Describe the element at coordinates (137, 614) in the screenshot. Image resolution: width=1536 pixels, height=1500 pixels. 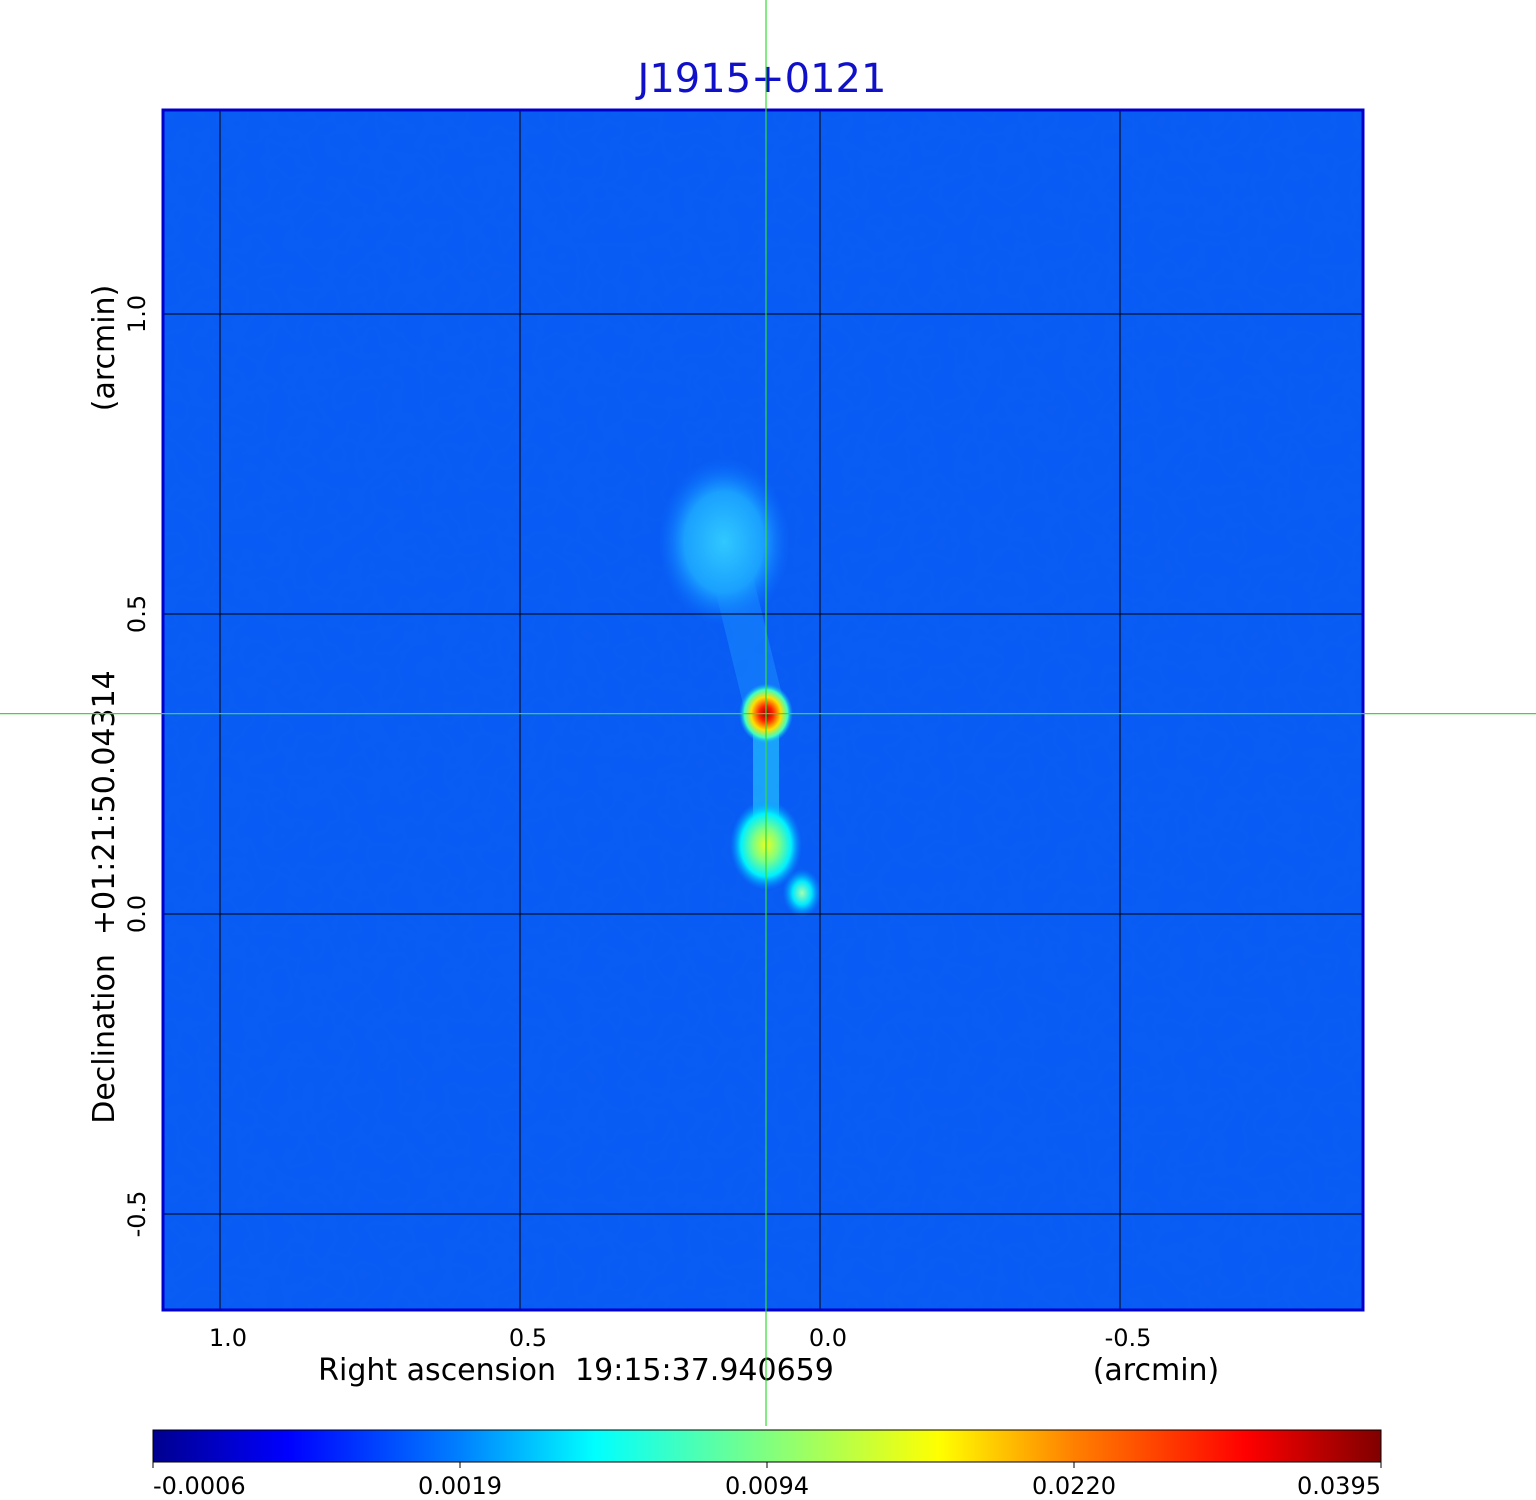
I see `y-tick-label: 0.5` at that location.